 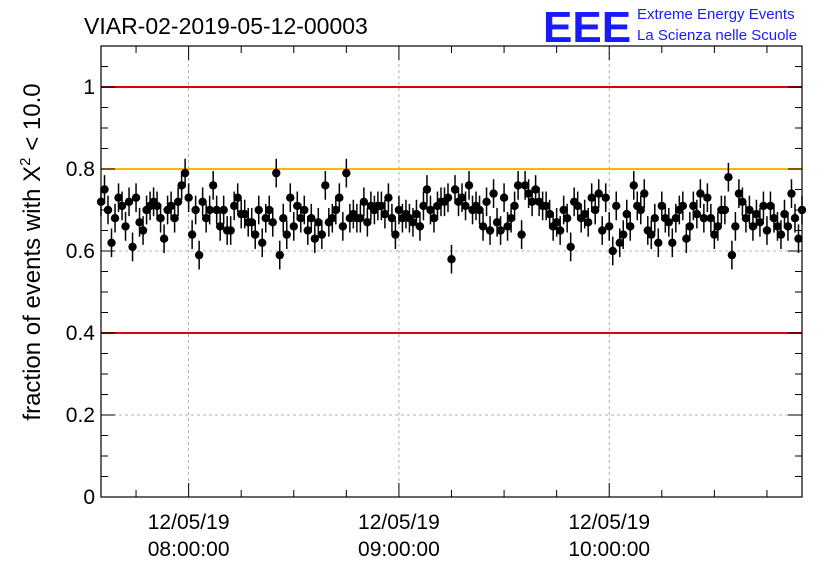 What do you see at coordinates (32, 120) in the screenshot?
I see `y-axis-label-suffix: < 10.0` at bounding box center [32, 120].